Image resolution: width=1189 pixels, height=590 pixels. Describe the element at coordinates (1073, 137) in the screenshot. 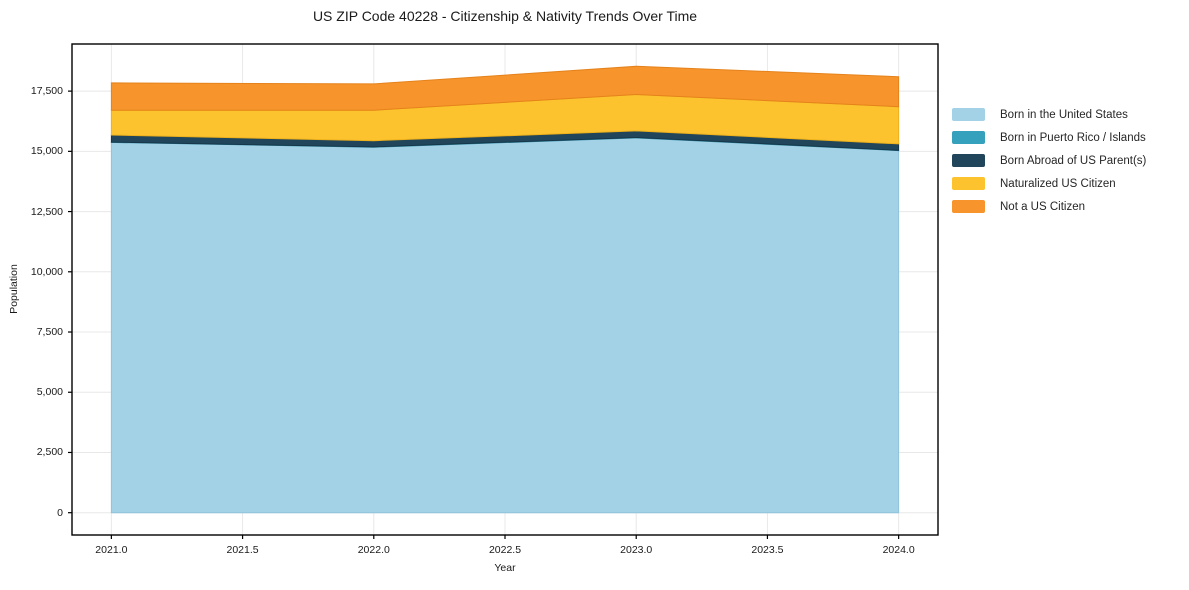

I see `legend-label: Born in Puerto Rico / Islands` at that location.